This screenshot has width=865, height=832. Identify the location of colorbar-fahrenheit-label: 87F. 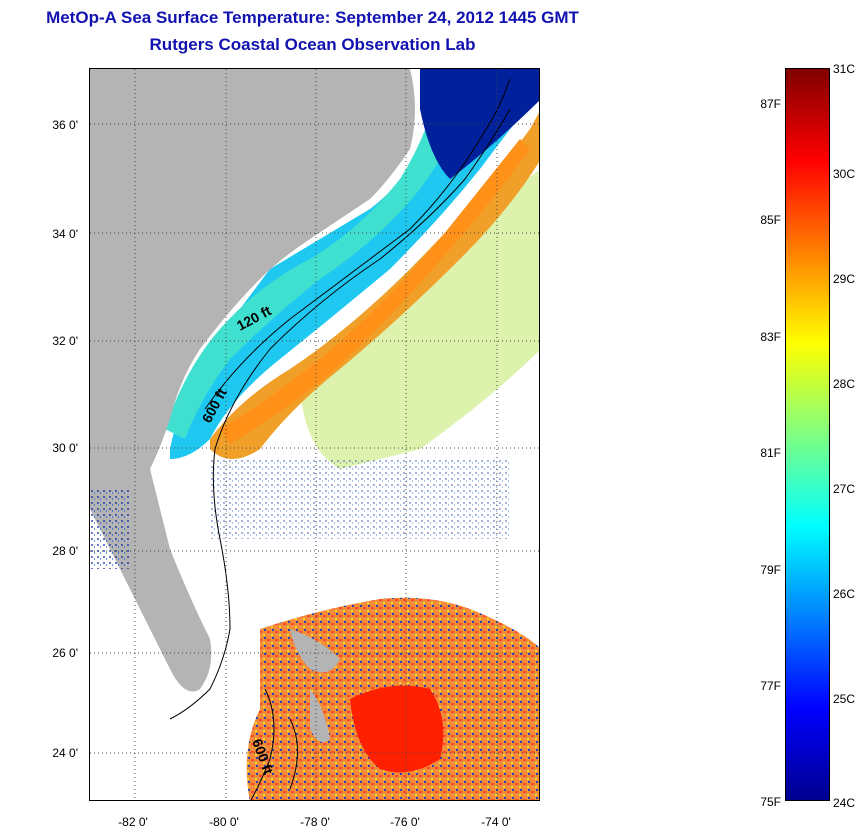
(770, 104).